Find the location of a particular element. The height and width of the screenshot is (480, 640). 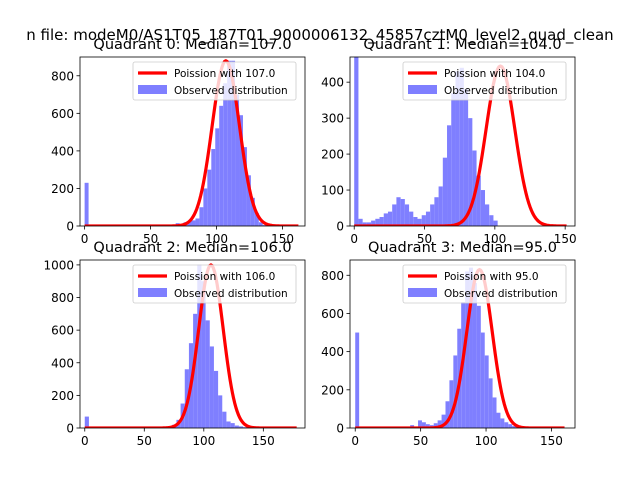

quadrant-0-legend: Poission with 107.0 Observed distribution is located at coordinates (214, 81).